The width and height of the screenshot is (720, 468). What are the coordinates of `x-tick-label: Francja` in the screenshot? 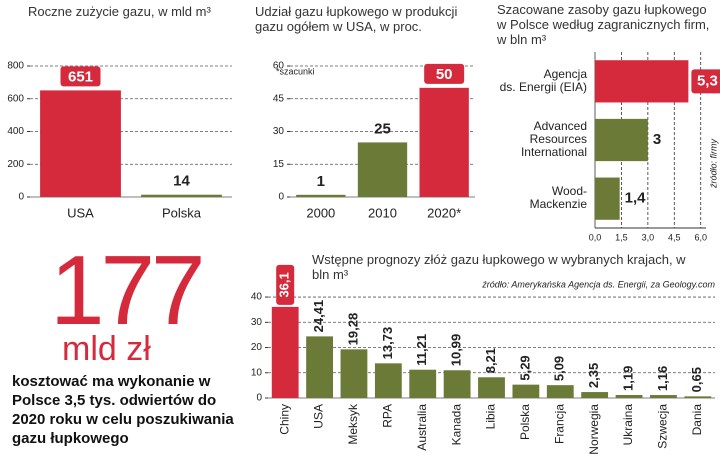 It's located at (559, 424).